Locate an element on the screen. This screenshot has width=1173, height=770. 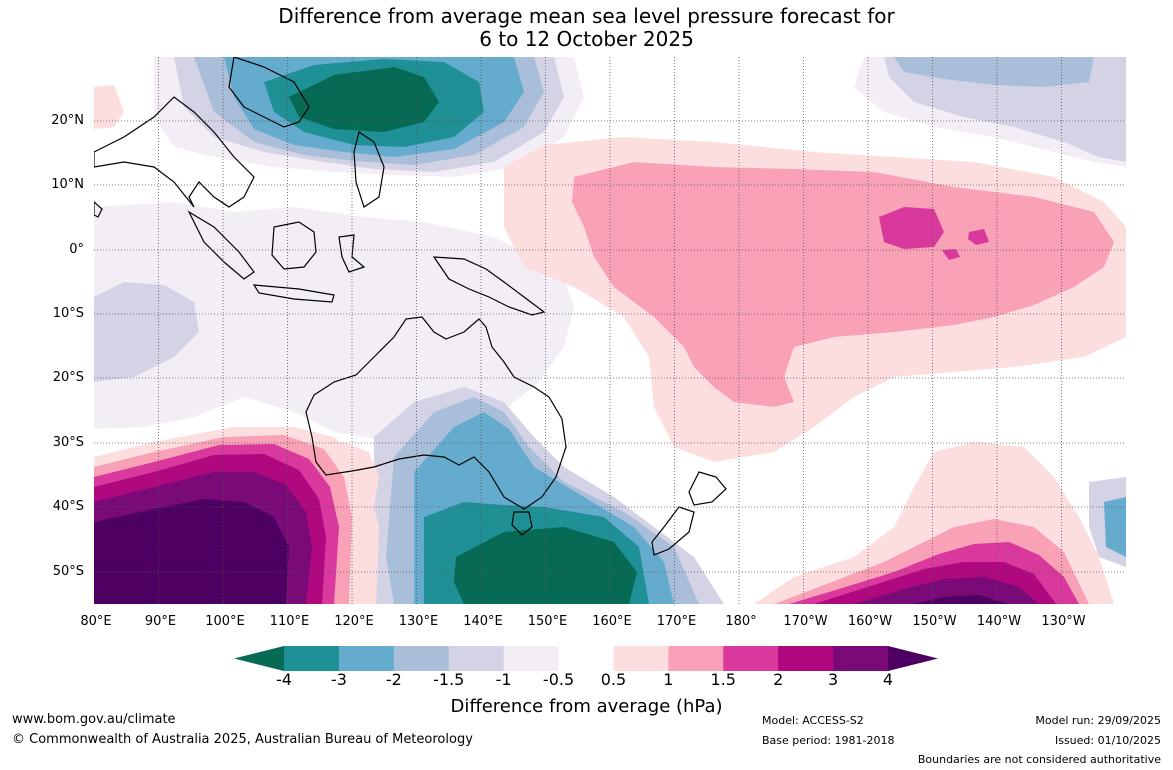
colorbar is located at coordinates (586, 658).